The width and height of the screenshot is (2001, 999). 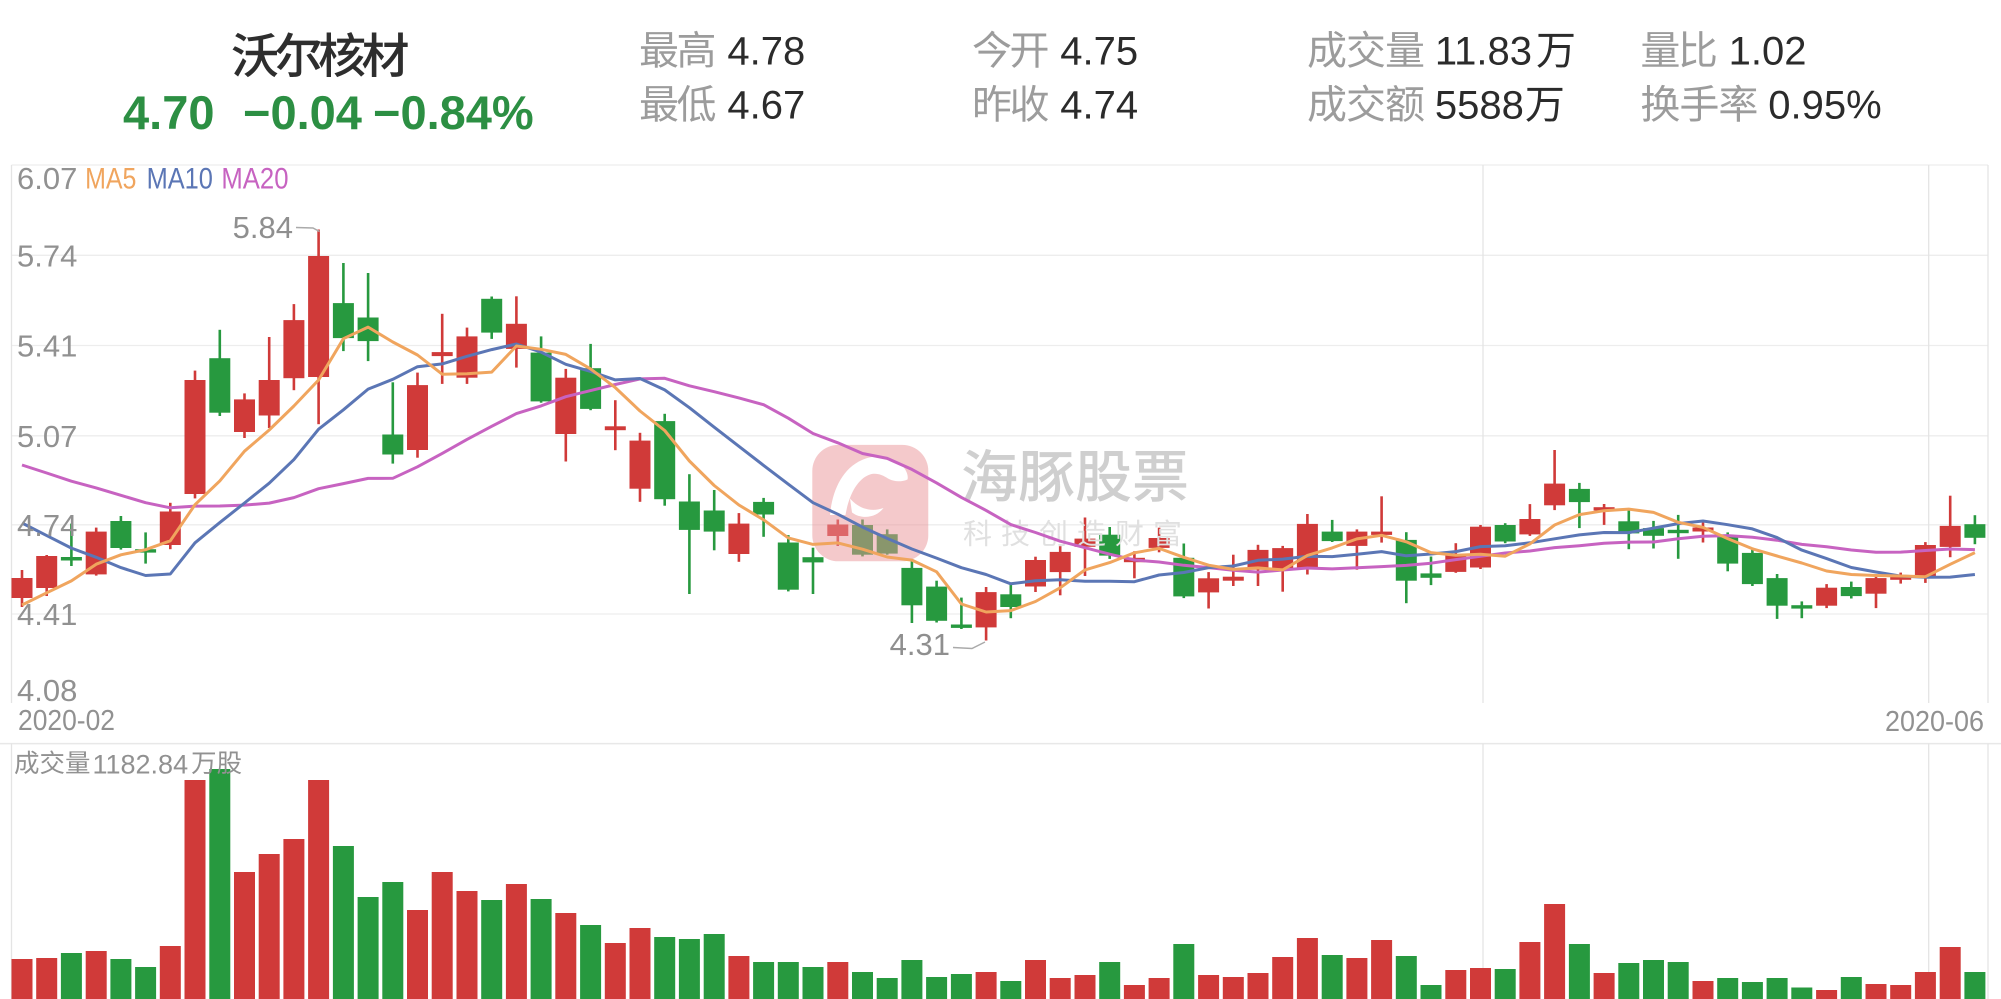 I want to click on svg-text: MA10, so click(x=180, y=179).